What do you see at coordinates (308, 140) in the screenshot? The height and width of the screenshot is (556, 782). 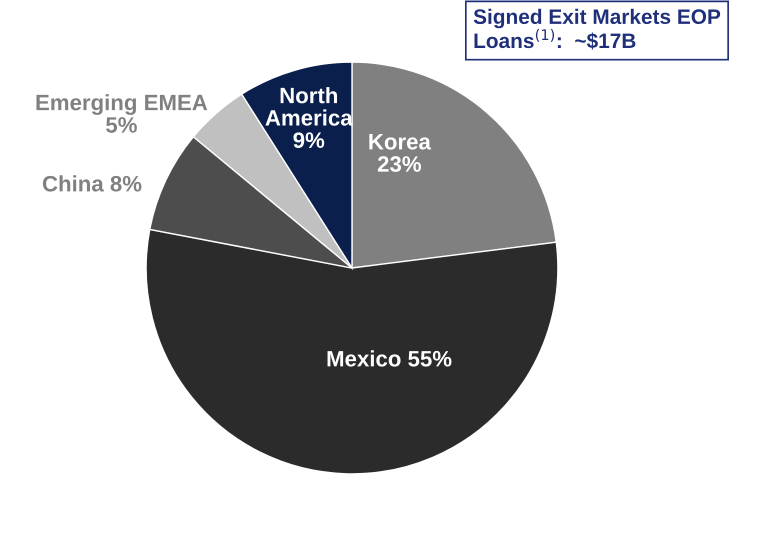 I see `data-label: 9%` at bounding box center [308, 140].